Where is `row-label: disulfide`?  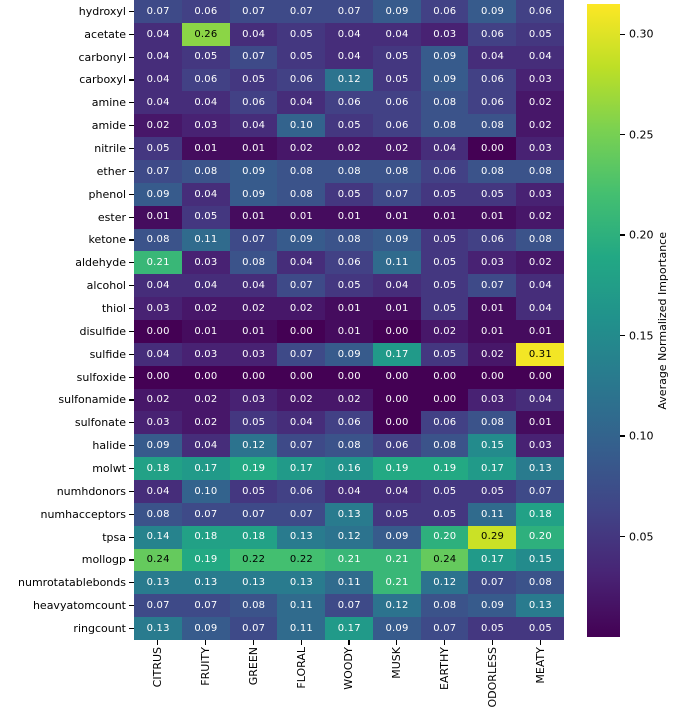
row-label: disulfide is located at coordinates (102, 331).